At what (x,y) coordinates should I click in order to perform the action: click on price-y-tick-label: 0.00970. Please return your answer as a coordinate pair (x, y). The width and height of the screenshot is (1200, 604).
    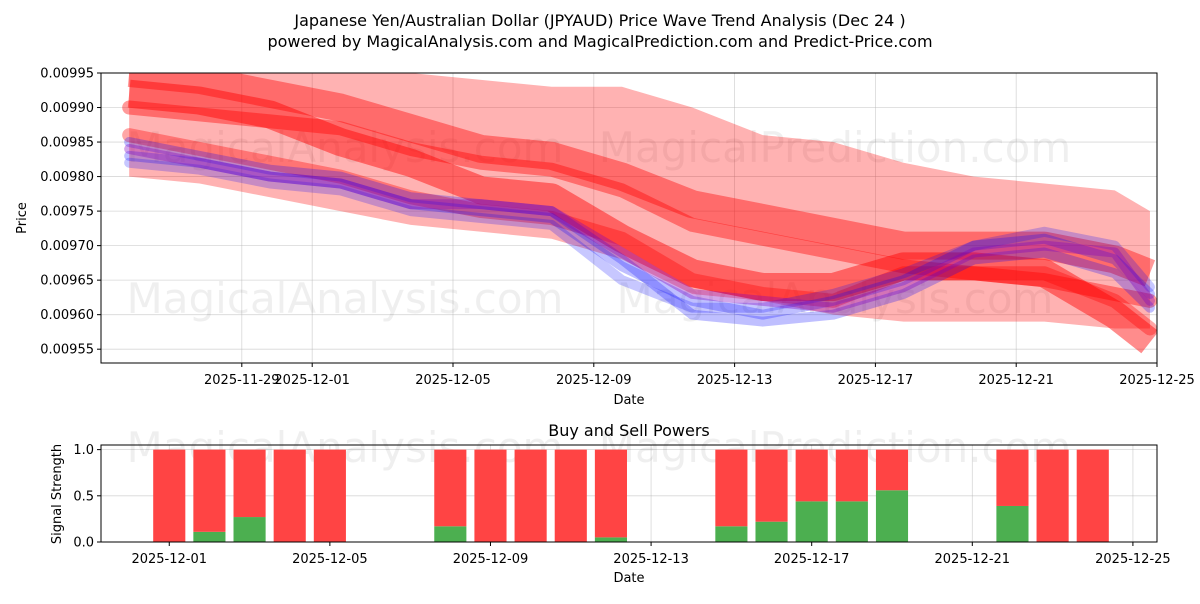
    Looking at the image, I should click on (67, 246).